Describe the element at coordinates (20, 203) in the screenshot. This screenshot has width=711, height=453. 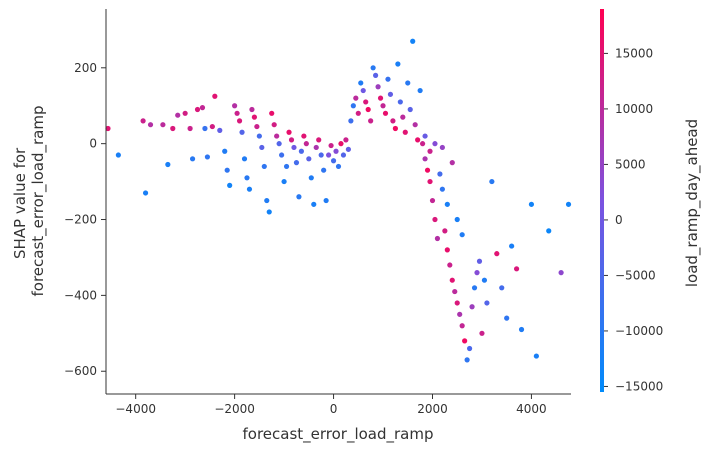
I see `y-axis-title-line-1: SHAP value for` at that location.